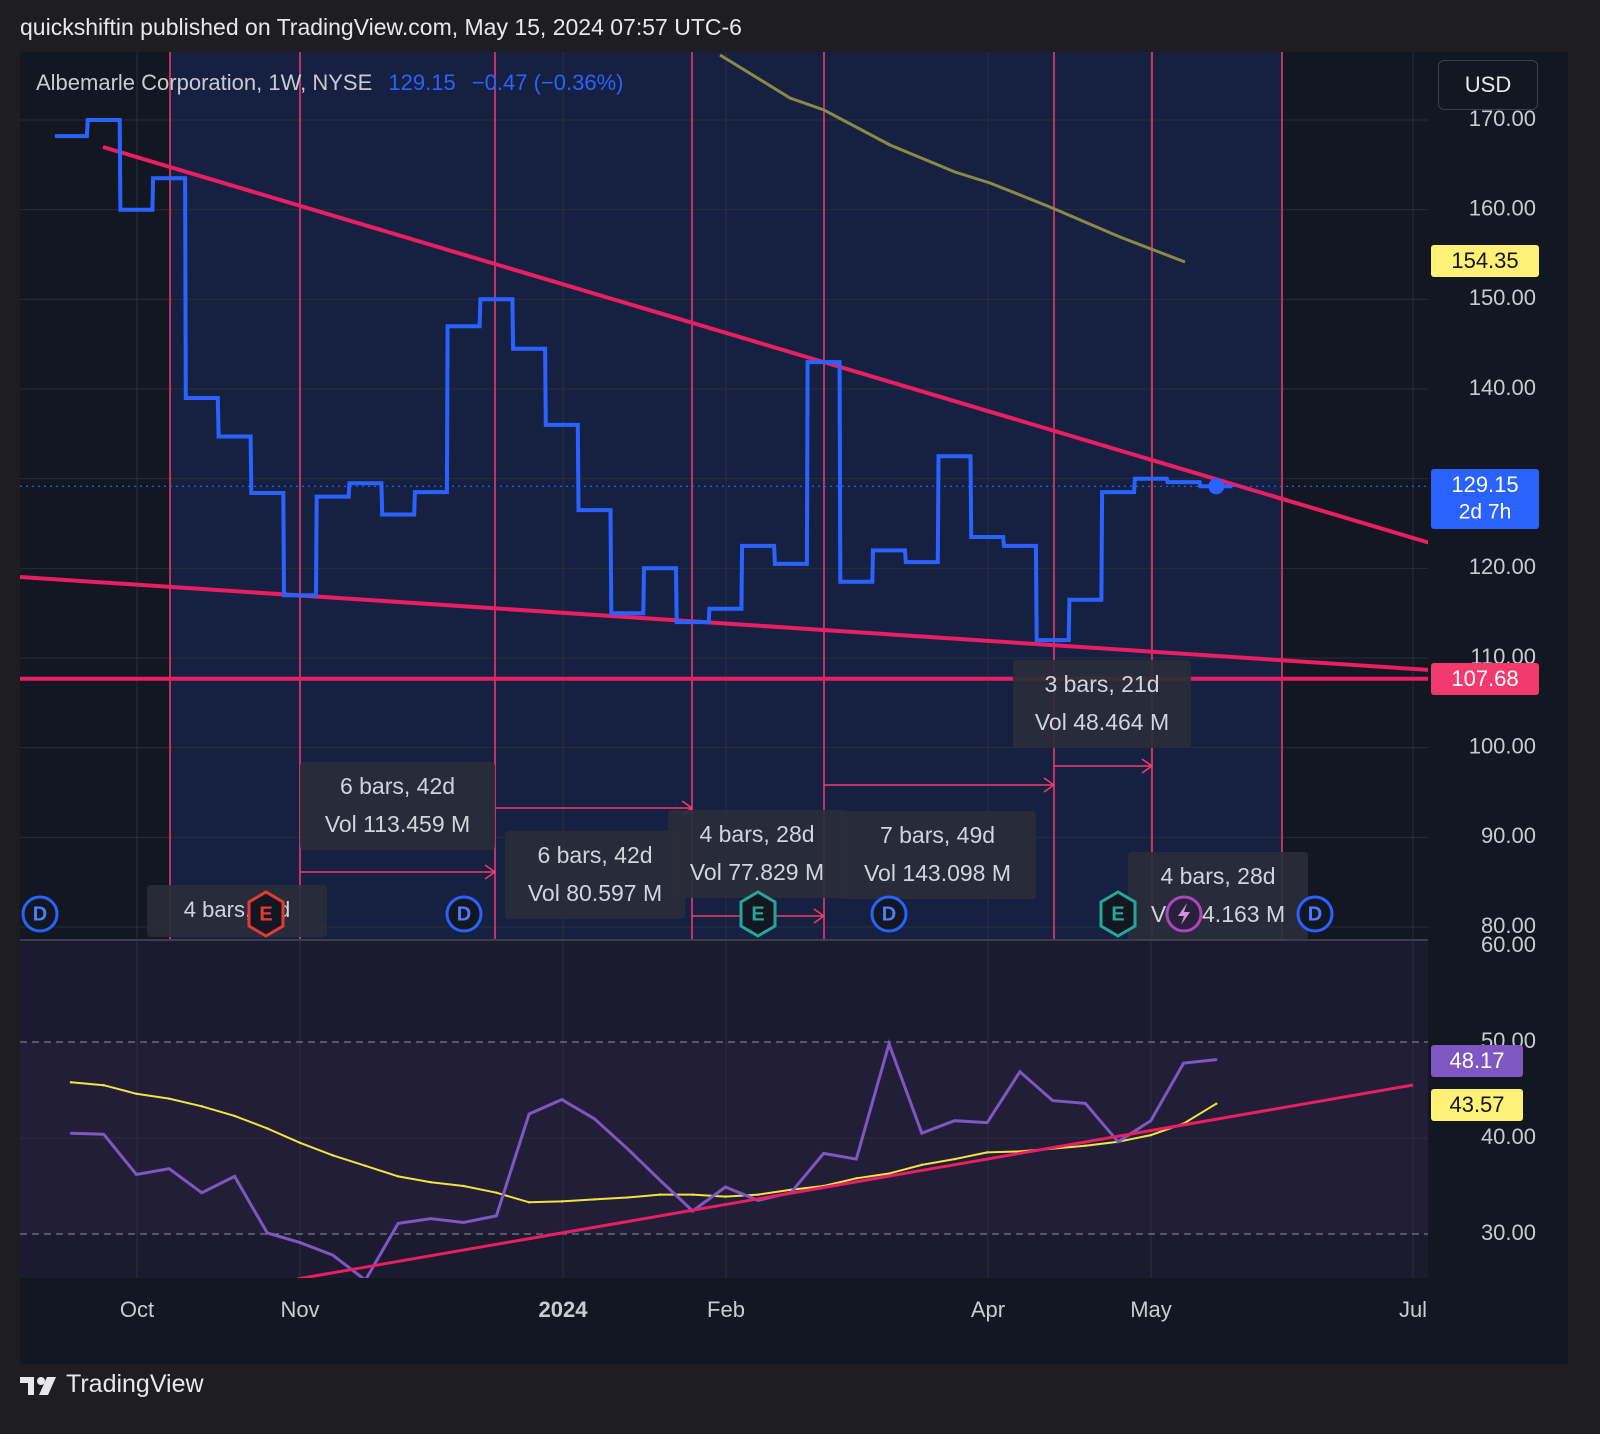 The height and width of the screenshot is (1434, 1600). What do you see at coordinates (1476, 1104) in the screenshot?
I see `rsi-ma-label-value: 43.57` at bounding box center [1476, 1104].